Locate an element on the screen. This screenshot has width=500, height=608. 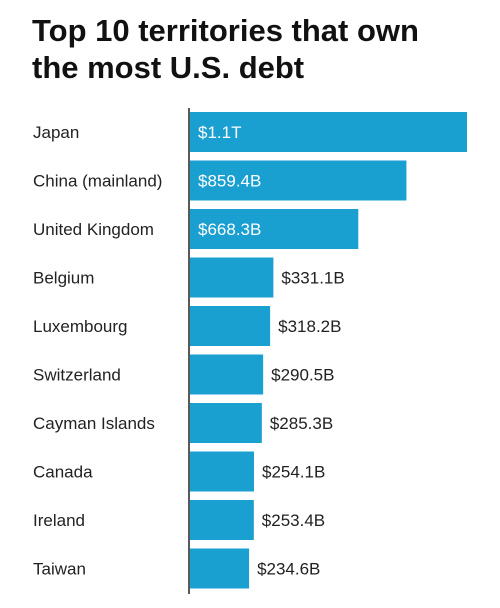
category-label: Cayman Islands is located at coordinates (94, 423).